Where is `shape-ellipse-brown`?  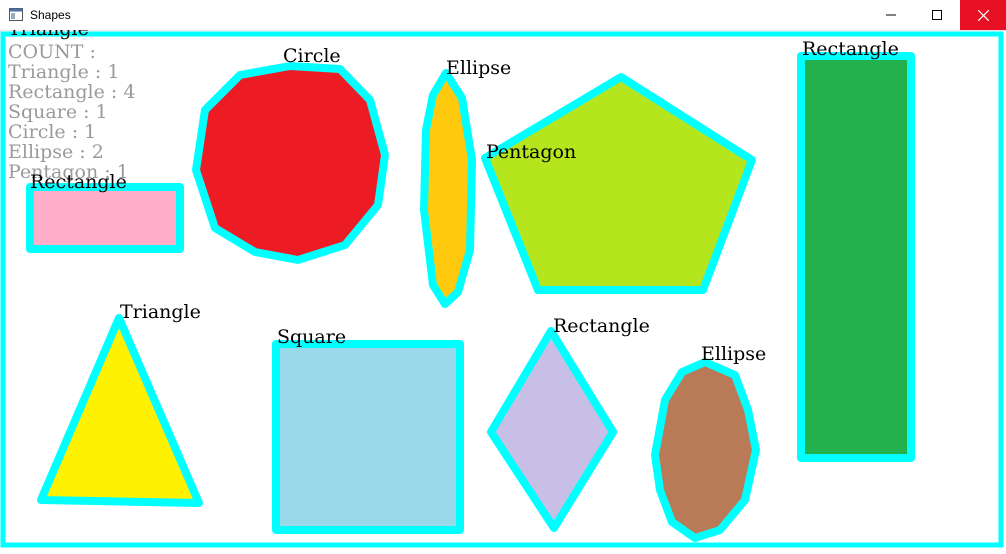 shape-ellipse-brown is located at coordinates (705, 450).